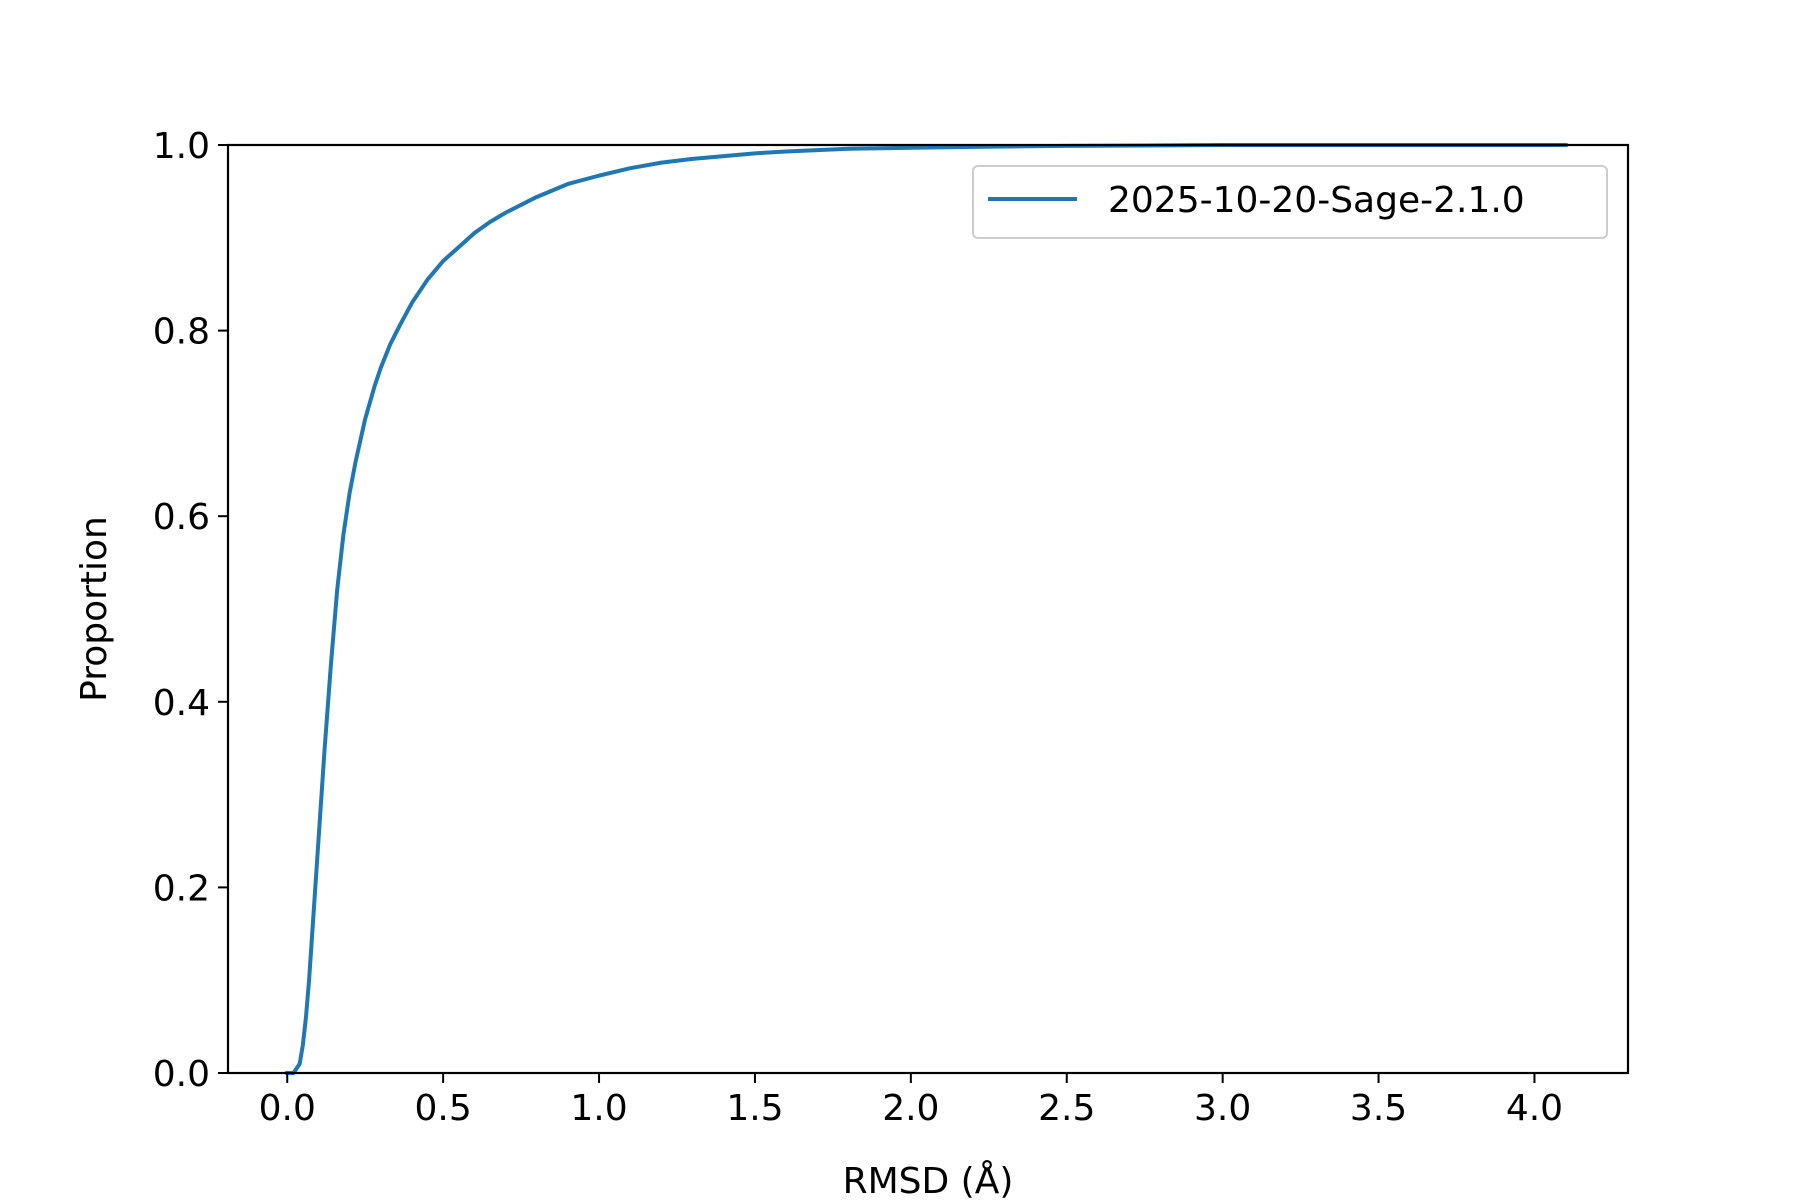 The image size is (1800, 1200). I want to click on legend-box, so click(1290, 202).